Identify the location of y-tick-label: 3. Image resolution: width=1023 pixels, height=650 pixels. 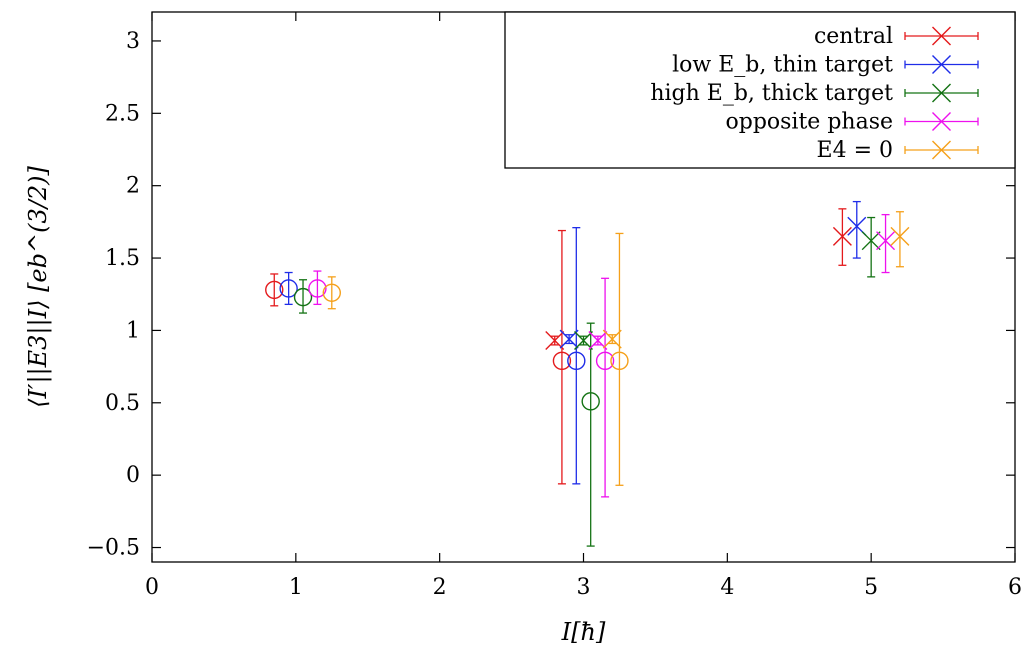
(133, 41).